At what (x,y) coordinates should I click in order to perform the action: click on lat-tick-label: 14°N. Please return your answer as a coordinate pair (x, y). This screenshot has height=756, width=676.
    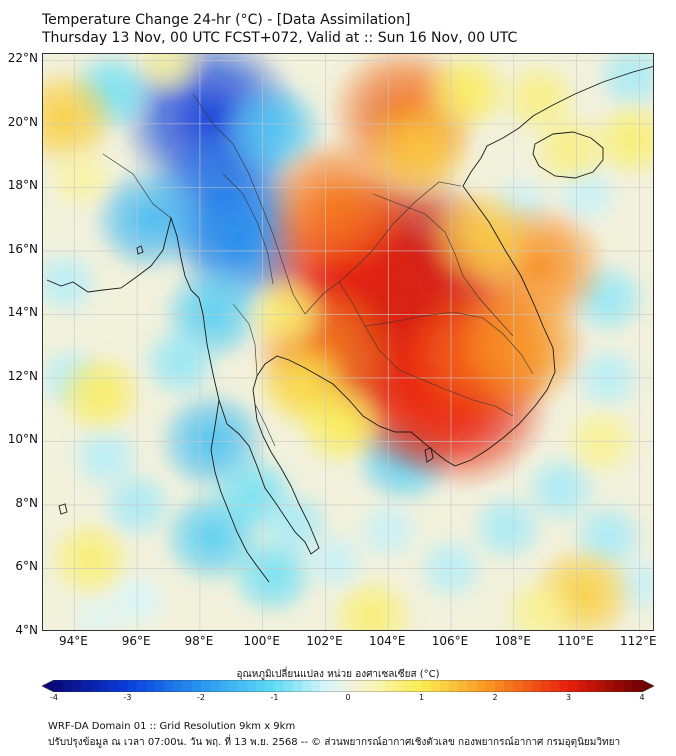
    Looking at the image, I should click on (22, 312).